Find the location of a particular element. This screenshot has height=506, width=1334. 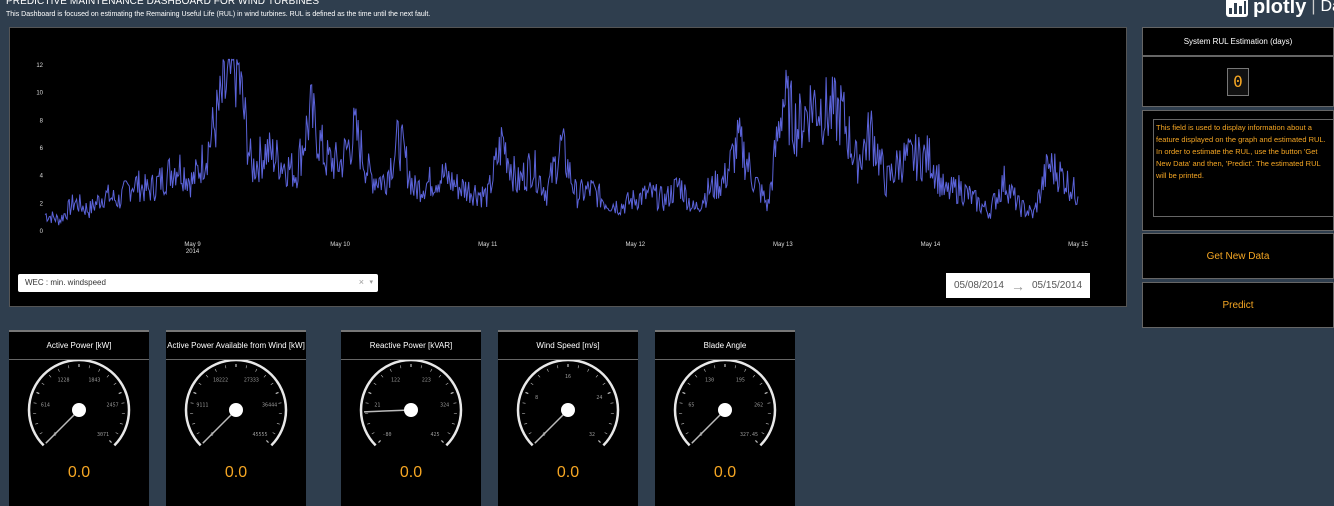

gauge-tick-label: 122 is located at coordinates (395, 381).